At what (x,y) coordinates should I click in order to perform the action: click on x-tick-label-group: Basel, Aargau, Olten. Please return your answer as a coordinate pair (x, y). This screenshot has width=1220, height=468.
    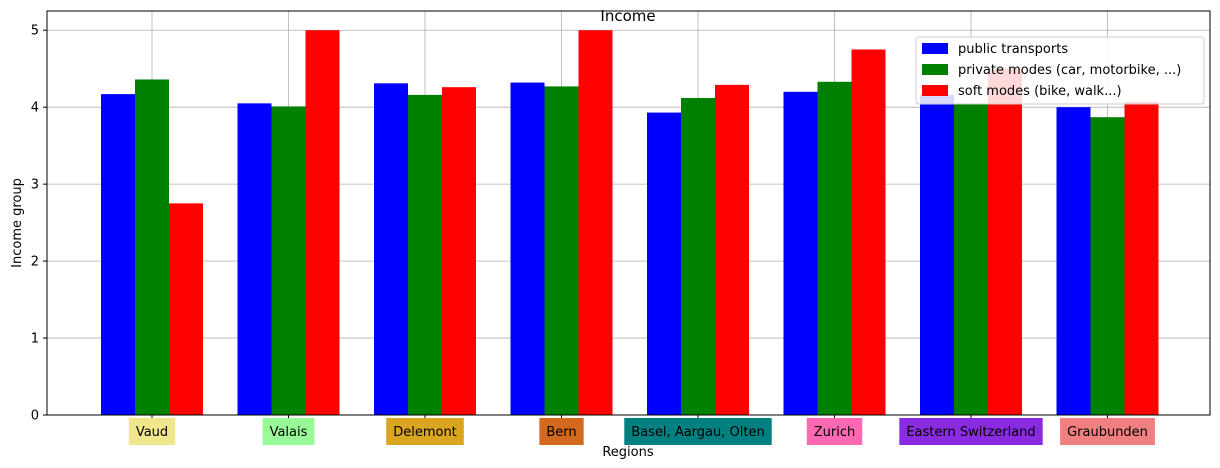
    Looking at the image, I should click on (698, 431).